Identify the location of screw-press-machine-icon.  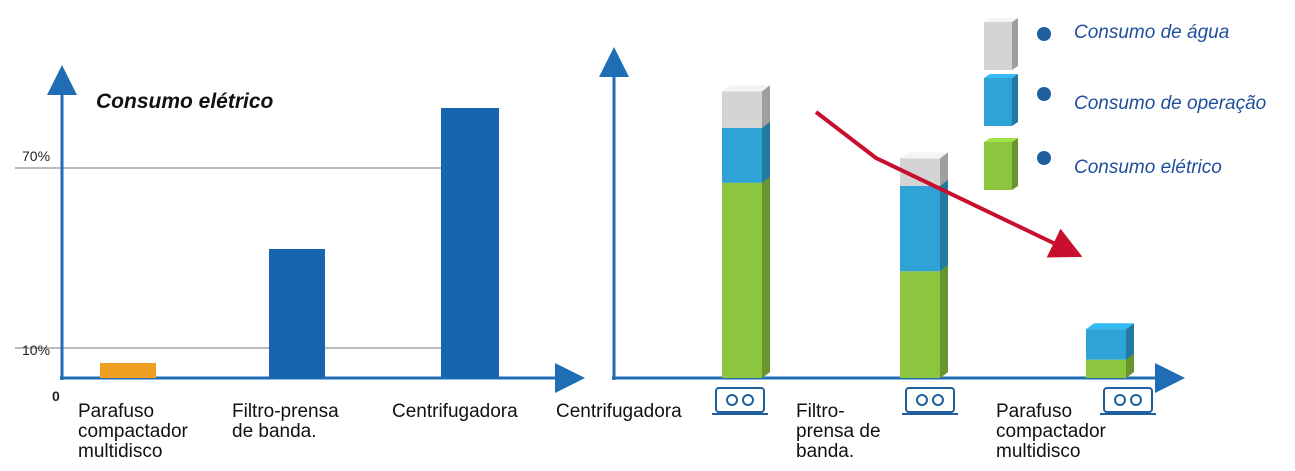
(1128, 401).